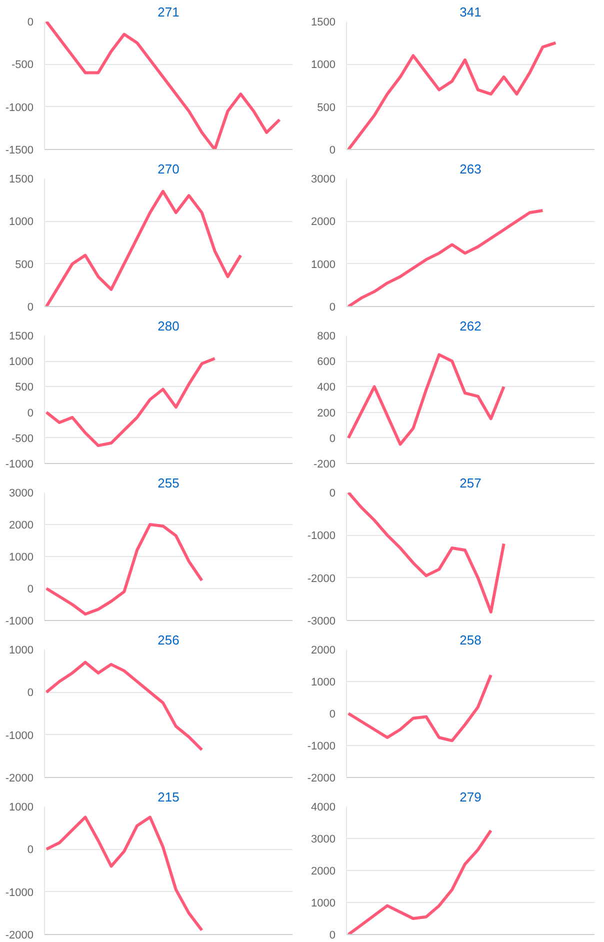 The image size is (604, 942). Describe the element at coordinates (169, 797) in the screenshot. I see `chart-title: 215` at that location.